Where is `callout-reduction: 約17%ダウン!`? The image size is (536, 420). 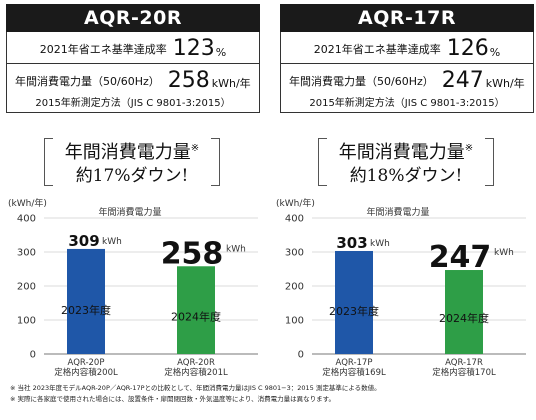
callout-reduction: 約17%ダウン! is located at coordinates (132, 176).